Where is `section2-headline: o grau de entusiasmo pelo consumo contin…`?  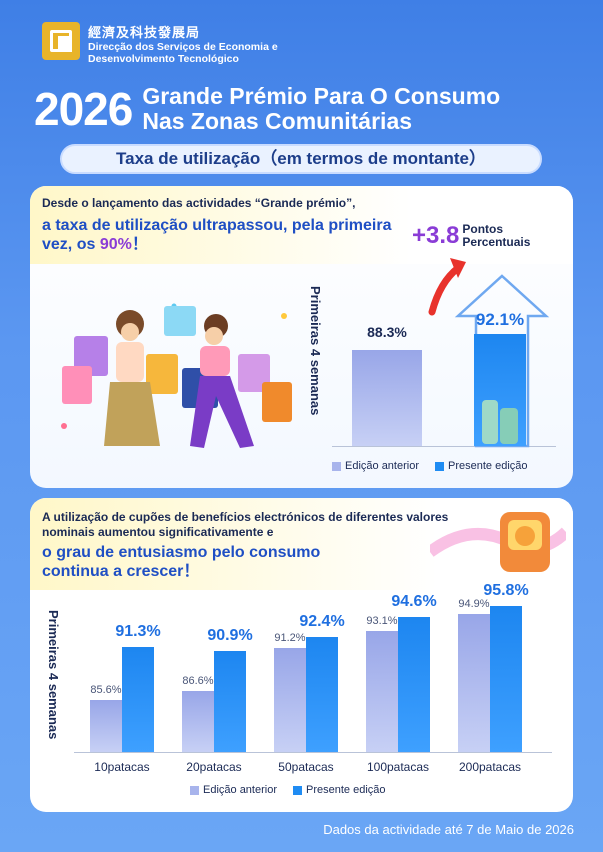
section2-headline: o grau de entusiasmo pelo consumo contin… is located at coordinates (181, 562).